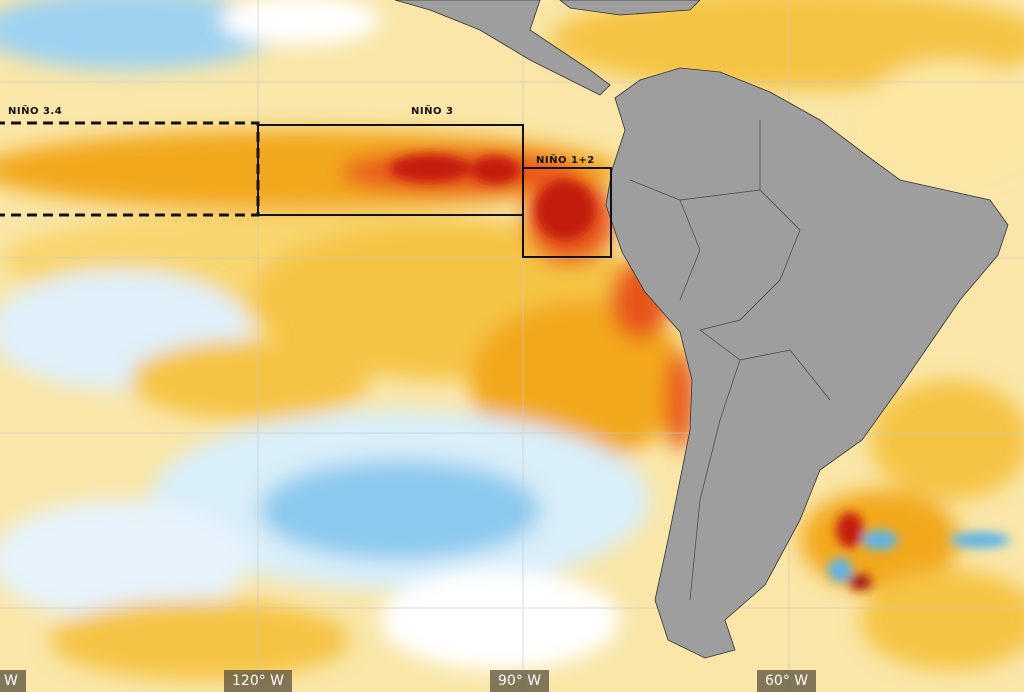 This screenshot has width=1024, height=692. Describe the element at coordinates (520, 681) in the screenshot. I see `longitude-label-90w: 90° W` at that location.